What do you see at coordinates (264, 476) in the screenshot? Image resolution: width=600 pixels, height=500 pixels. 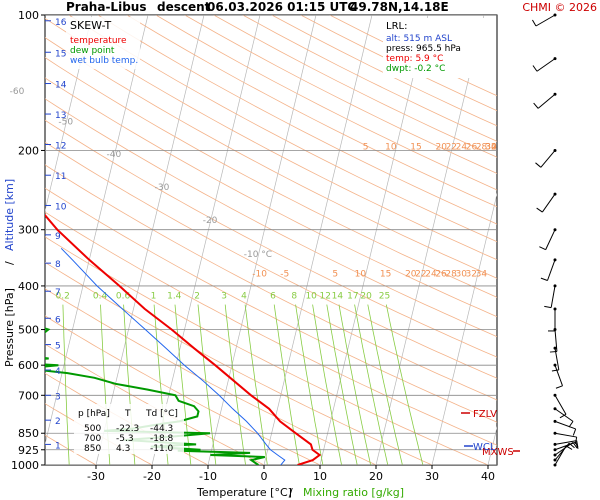 I see `x-tick-label: 0` at bounding box center [264, 476].